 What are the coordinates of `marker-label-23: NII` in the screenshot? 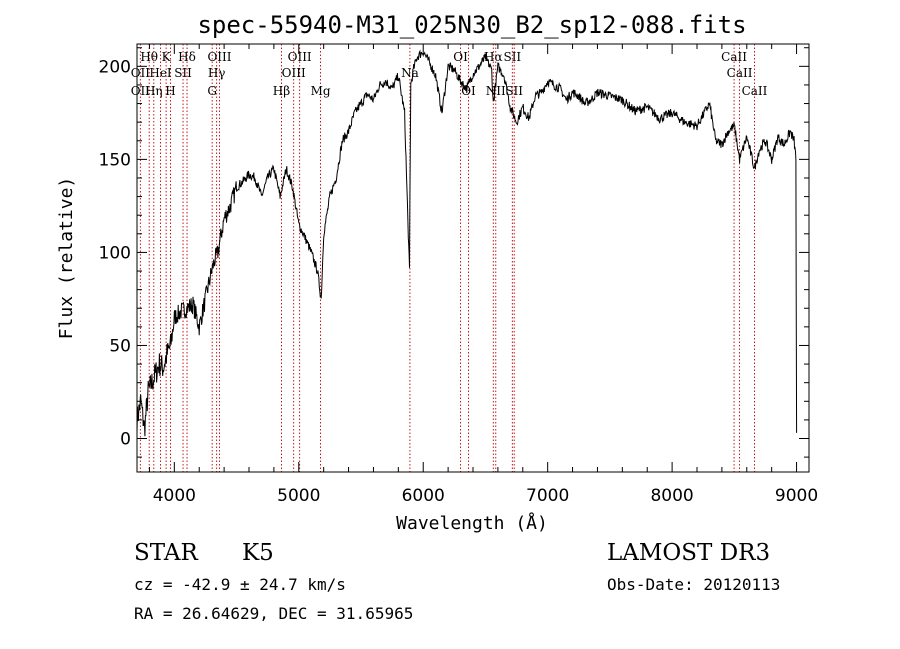 It's located at (496, 91).